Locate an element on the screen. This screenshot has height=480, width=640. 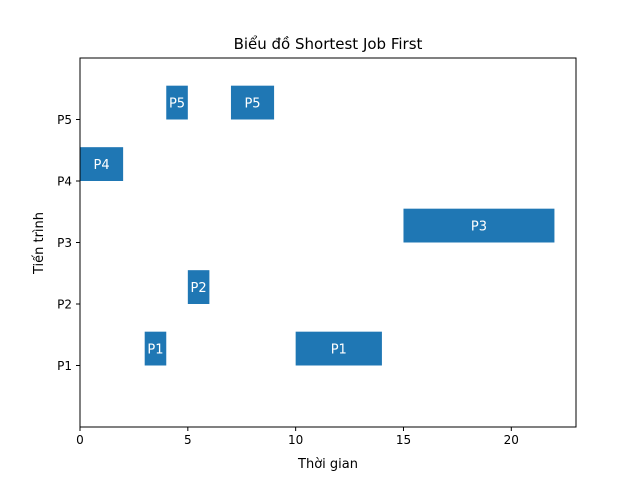
x-tick-label: 5 is located at coordinates (188, 440).